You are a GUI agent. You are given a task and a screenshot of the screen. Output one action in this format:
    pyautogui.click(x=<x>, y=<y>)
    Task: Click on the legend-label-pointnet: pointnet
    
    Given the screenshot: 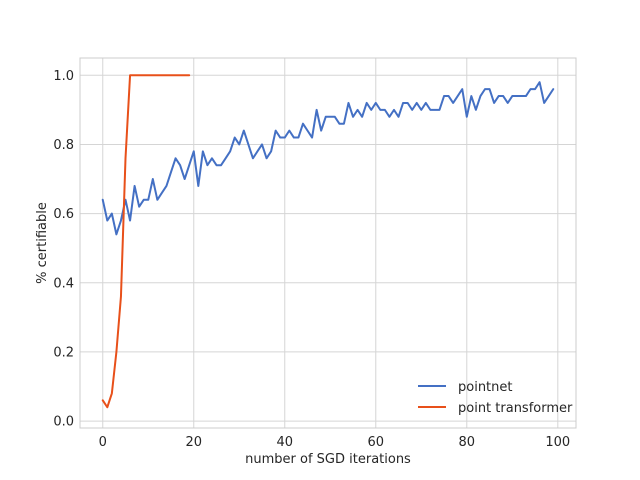 What is the action you would take?
    pyautogui.click(x=485, y=387)
    